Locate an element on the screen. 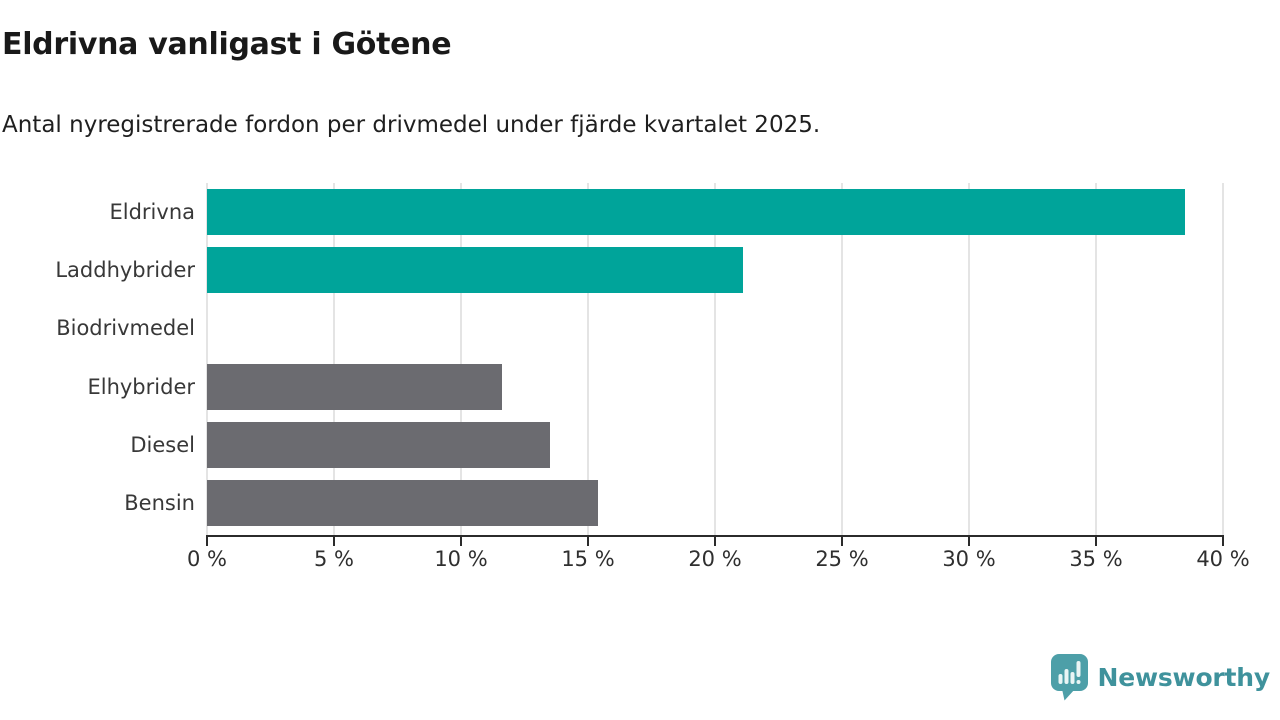 Image resolution: width=1280 pixels, height=720 pixels. category-label-diesel: Diesel is located at coordinates (162, 444).